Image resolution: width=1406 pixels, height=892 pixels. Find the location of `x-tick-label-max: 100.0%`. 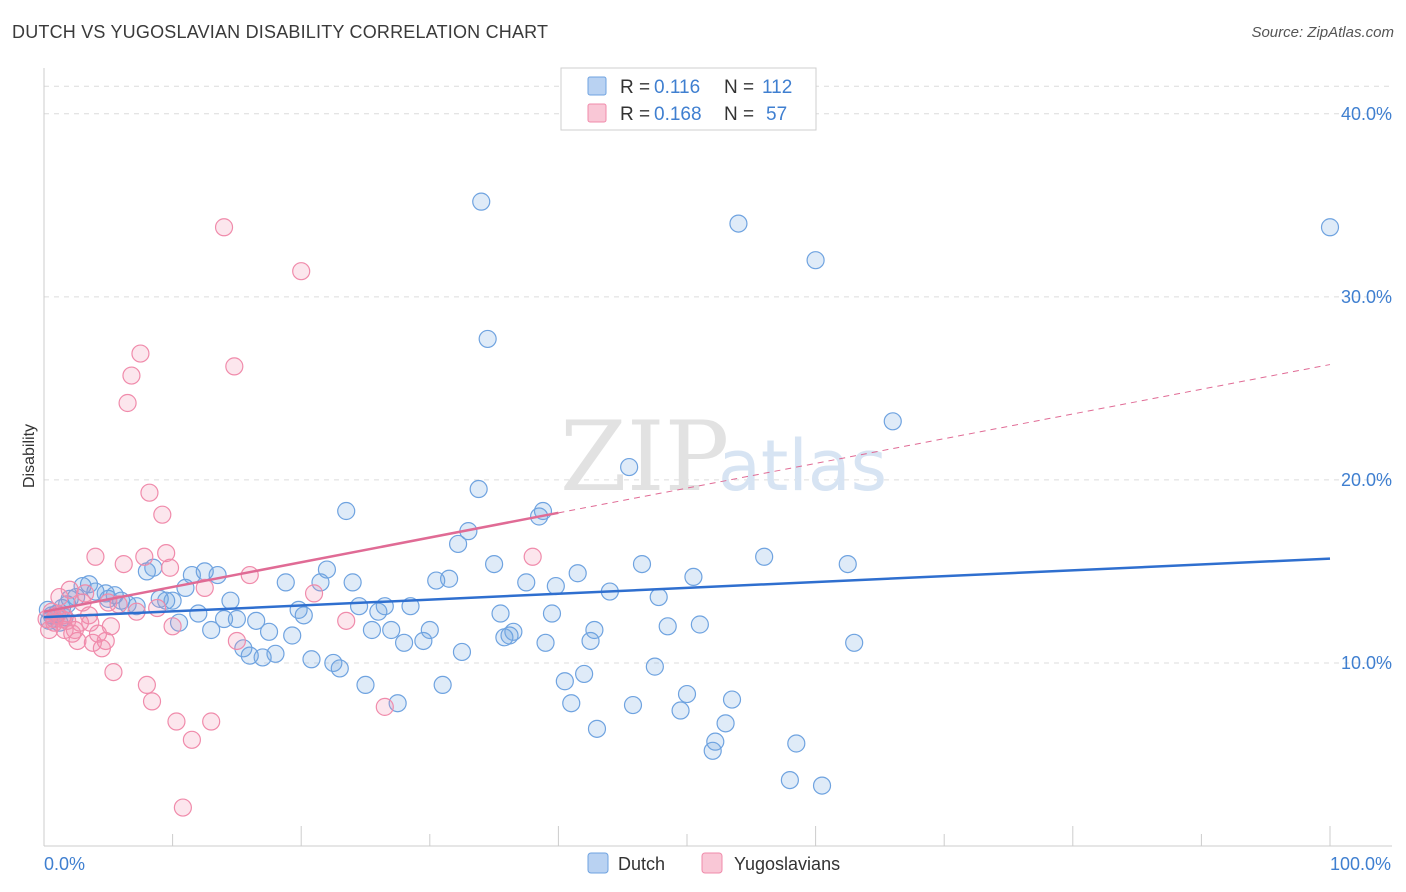

x-tick-label-max: 100.0% is located at coordinates (1360, 864).